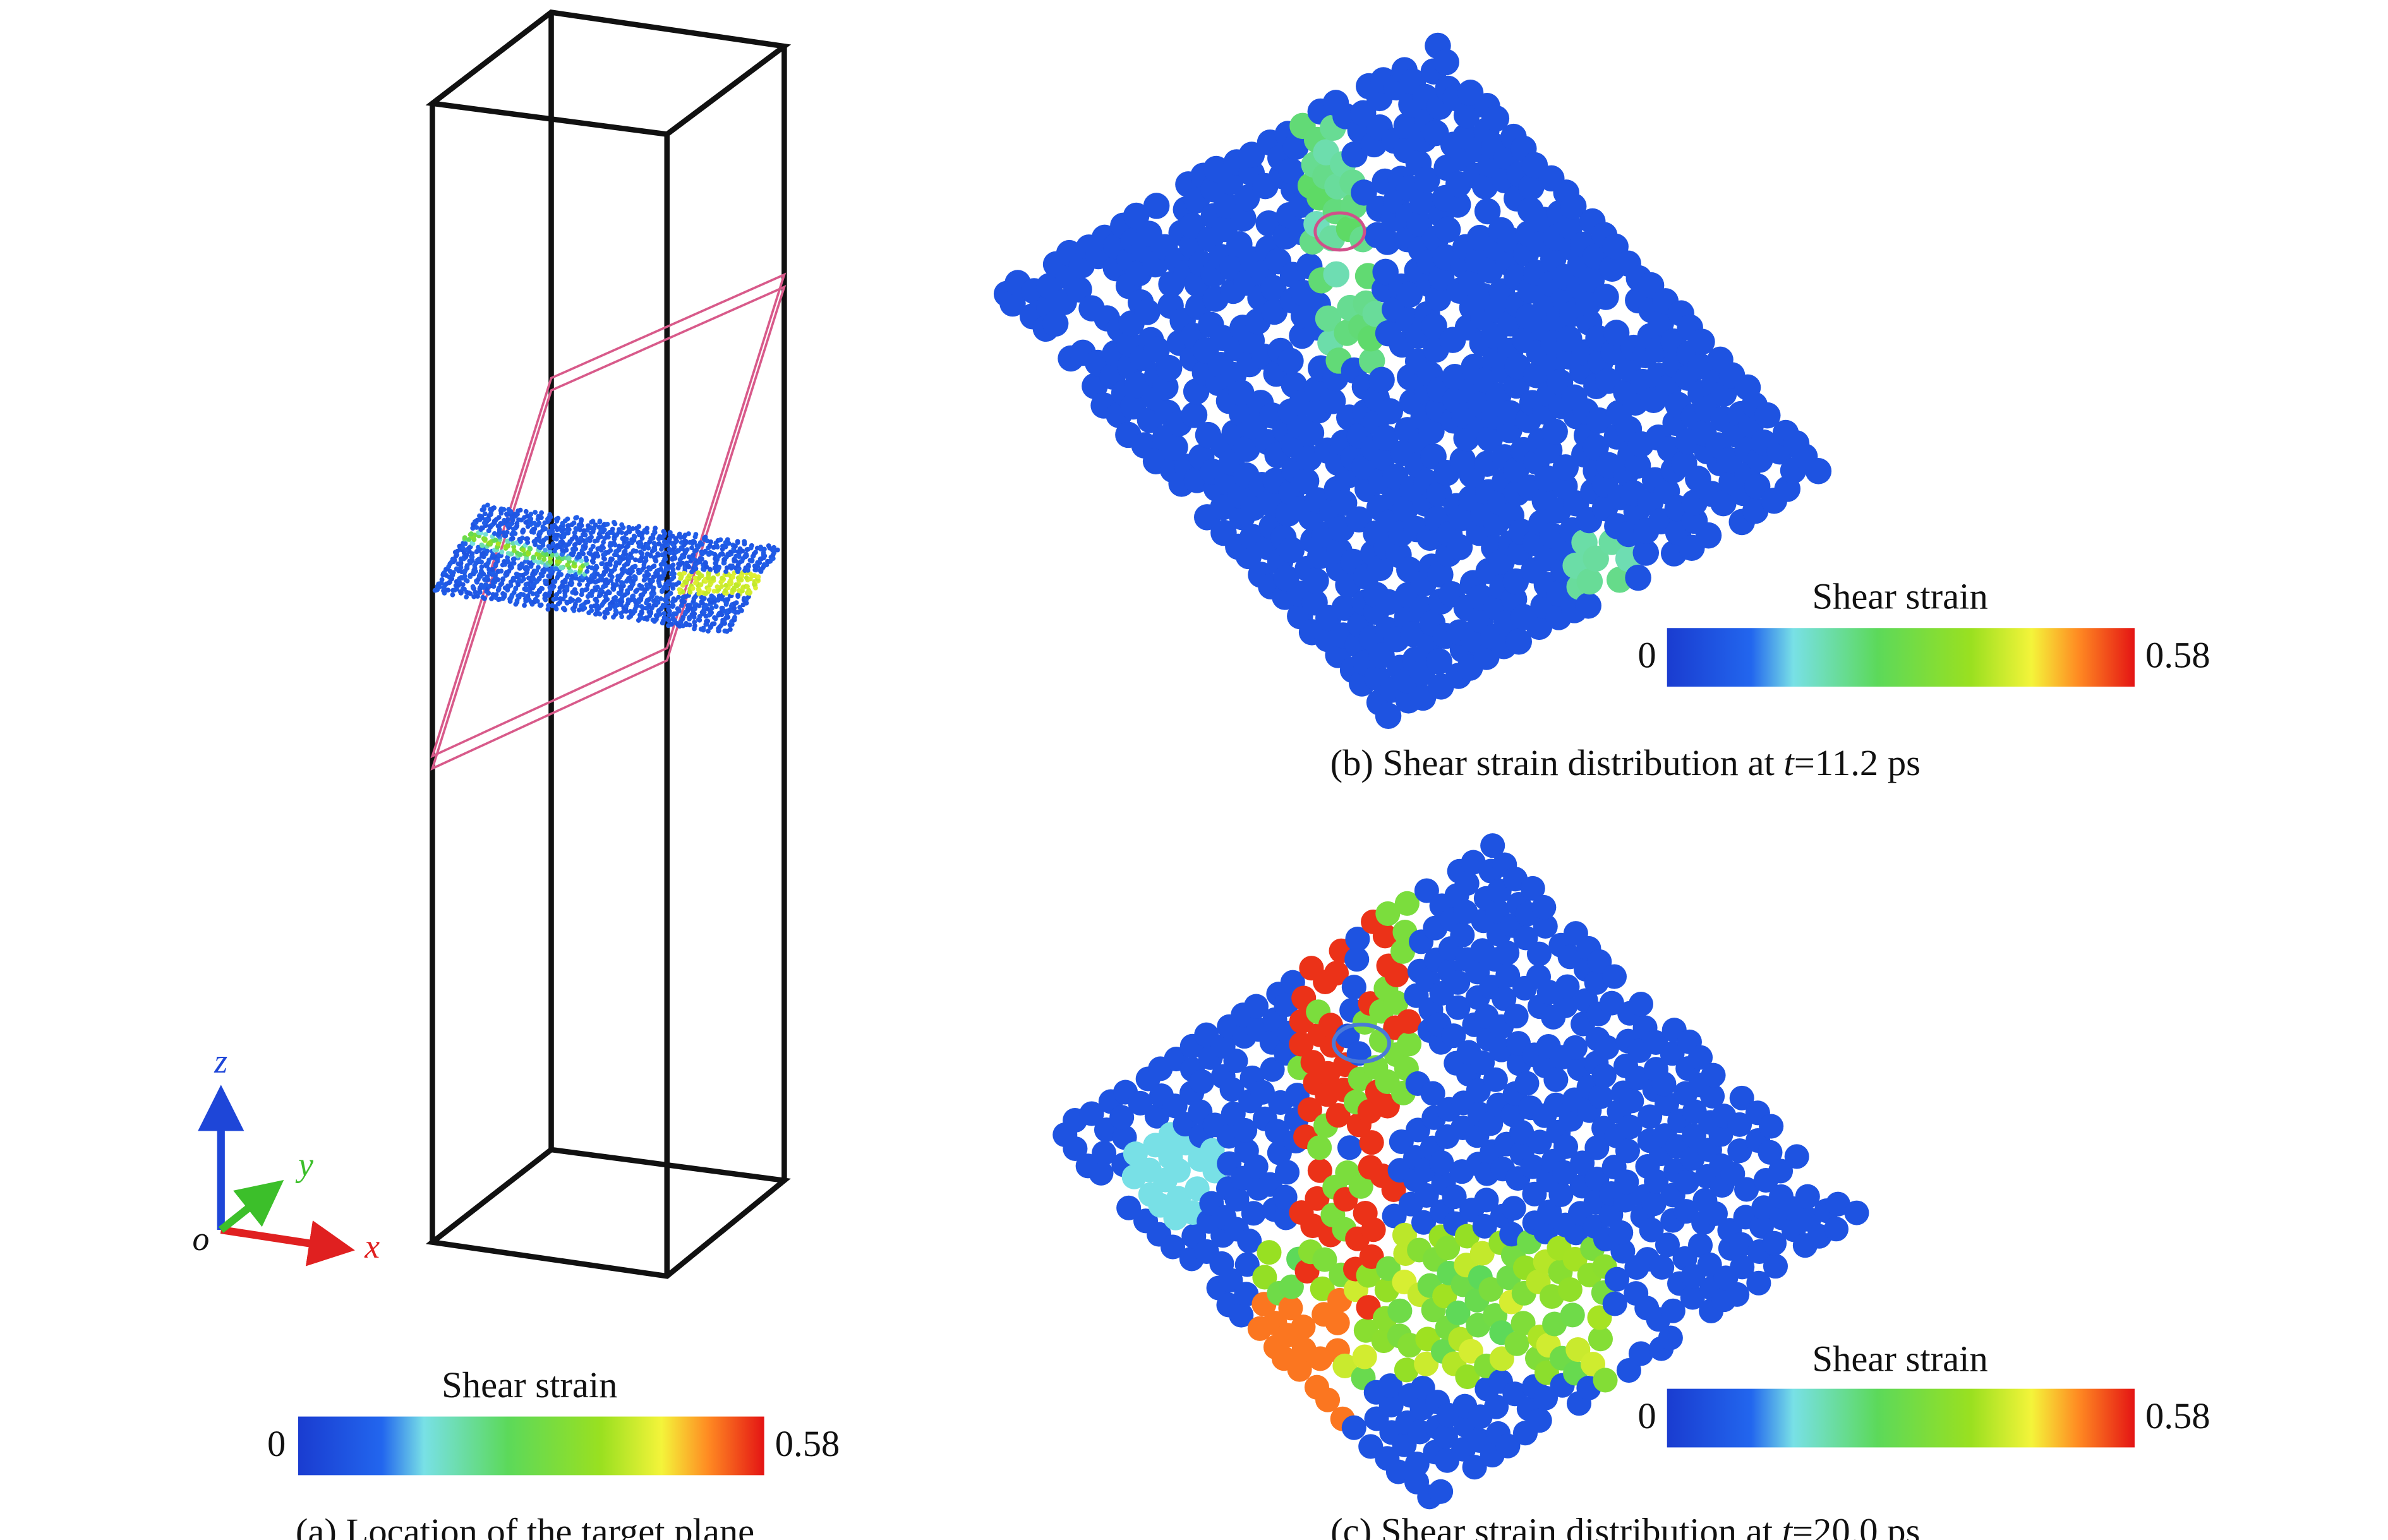 The width and height of the screenshot is (2388, 1540). What do you see at coordinates (1557, 763) in the screenshot?
I see `caption-text: (b) Shear strain distribution at` at bounding box center [1557, 763].